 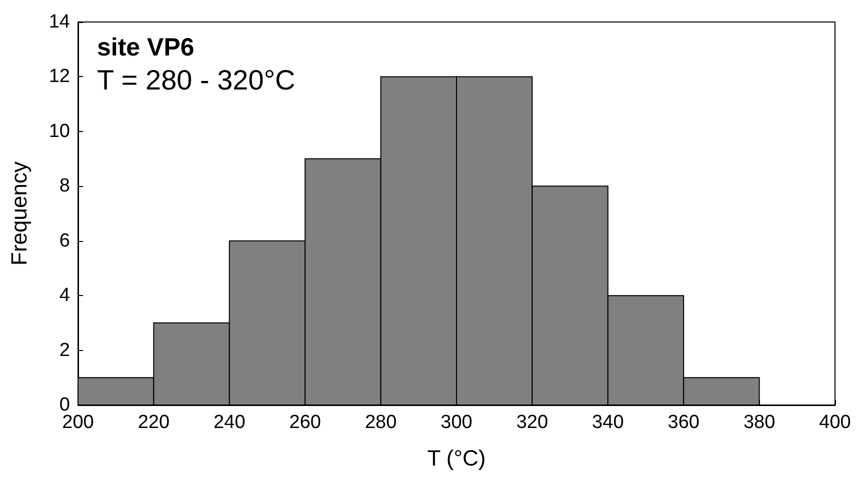 What do you see at coordinates (196, 80) in the screenshot?
I see `text: T = 280 - 320°C` at bounding box center [196, 80].